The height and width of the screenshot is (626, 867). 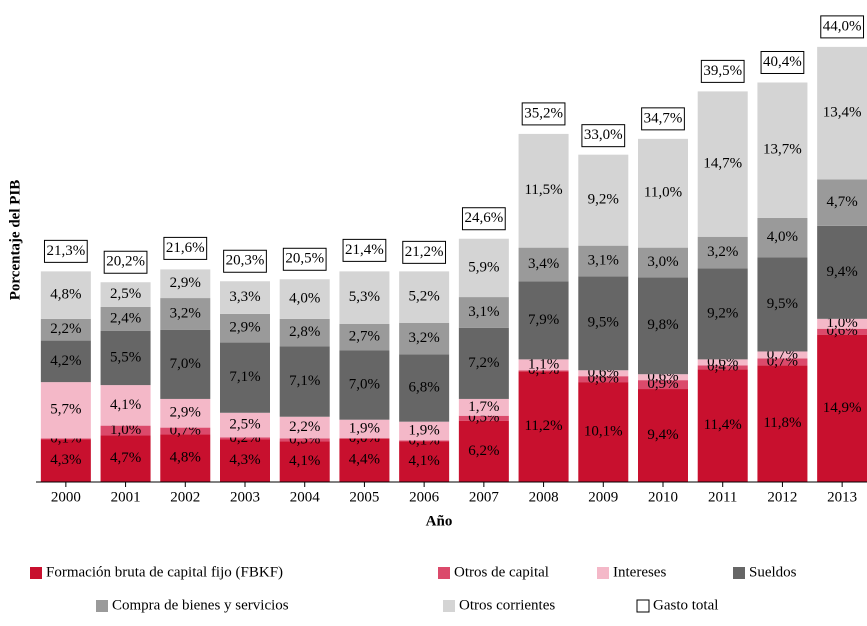 What do you see at coordinates (424, 431) in the screenshot?
I see `value-label: 1,9%` at bounding box center [424, 431].